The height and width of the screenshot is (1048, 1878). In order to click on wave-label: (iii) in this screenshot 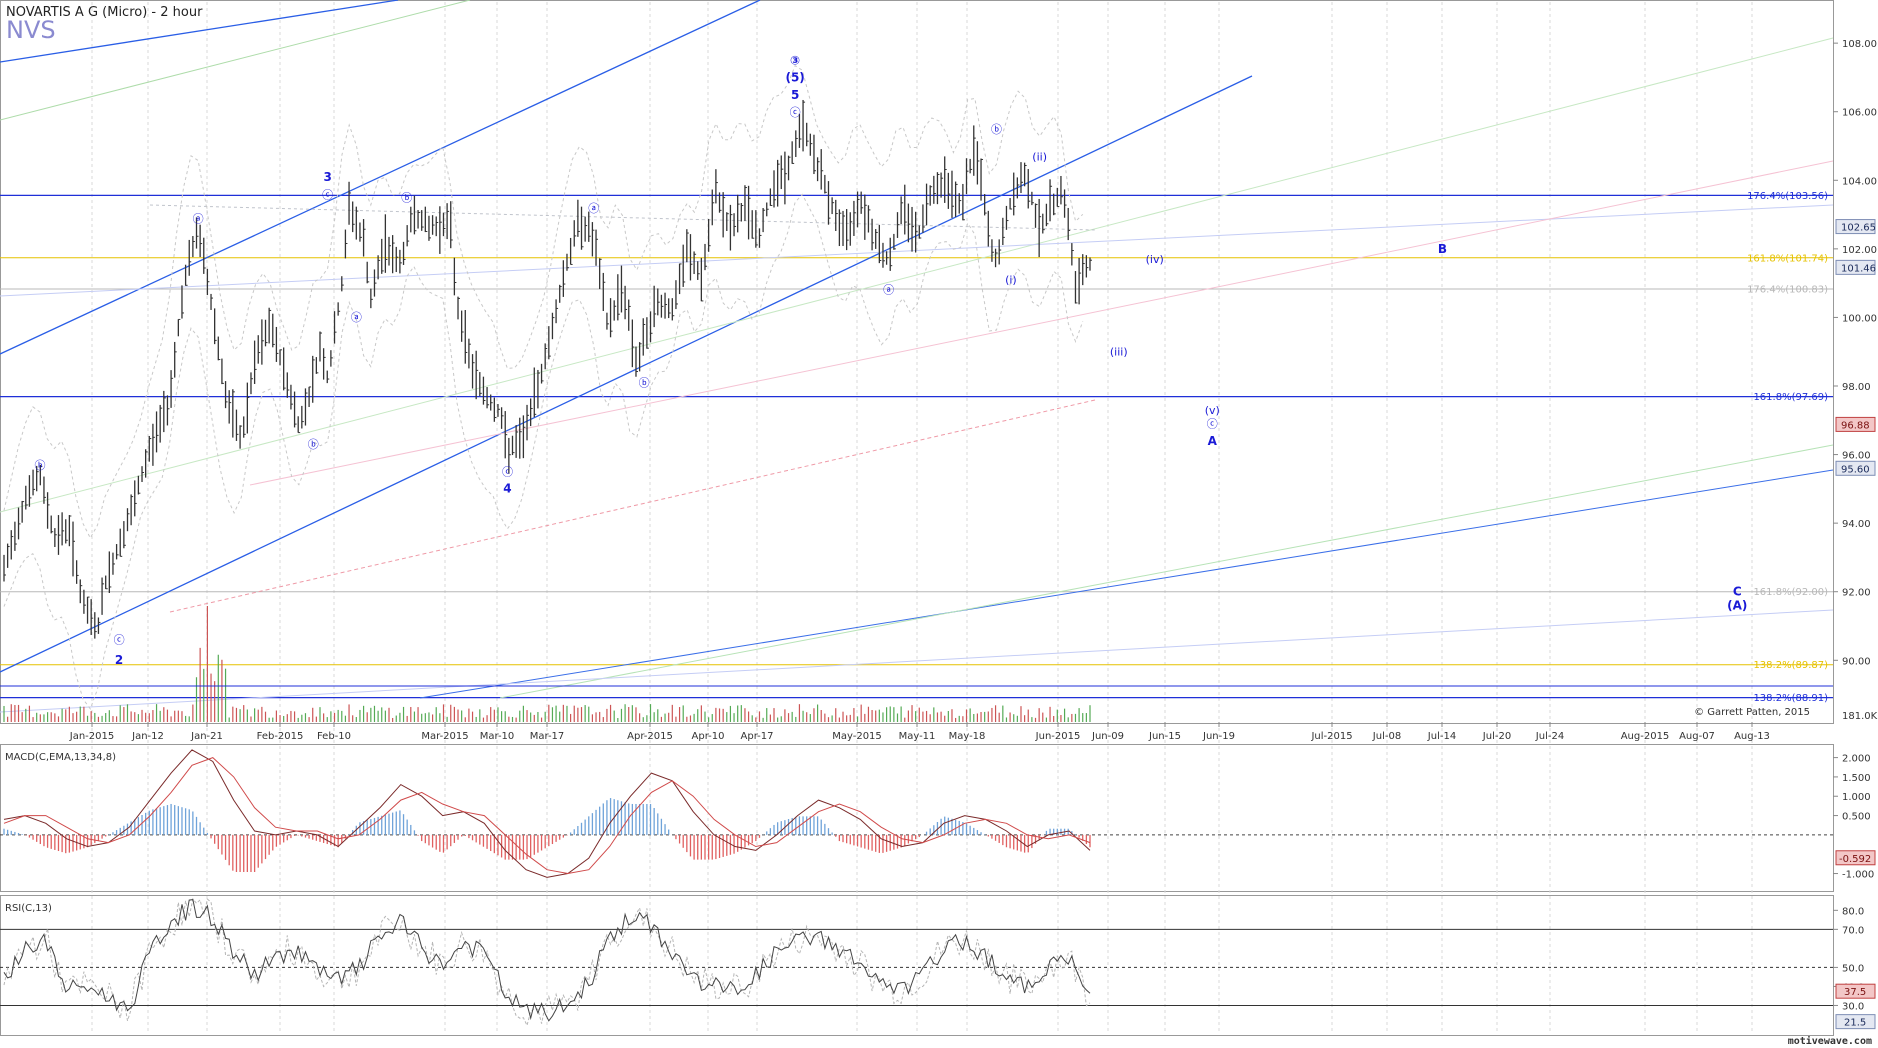, I will do `click(1119, 352)`.